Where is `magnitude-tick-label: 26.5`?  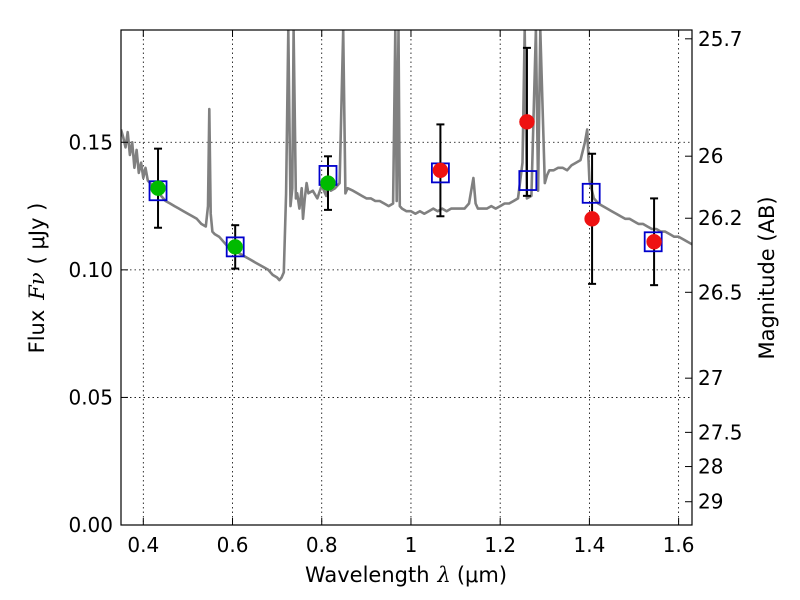 magnitude-tick-label: 26.5 is located at coordinates (720, 292).